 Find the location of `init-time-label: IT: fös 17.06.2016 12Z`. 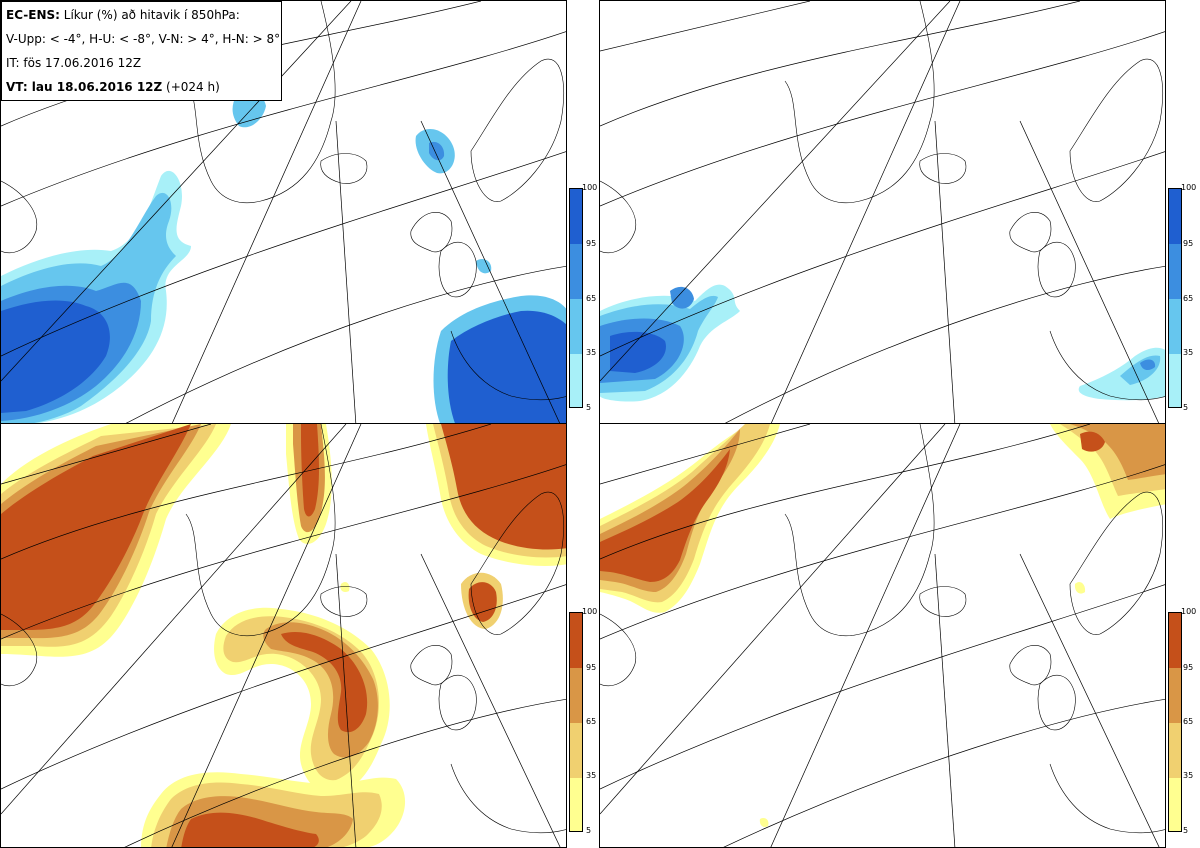

init-time-label: IT: fös 17.06.2016 12Z is located at coordinates (74, 63).